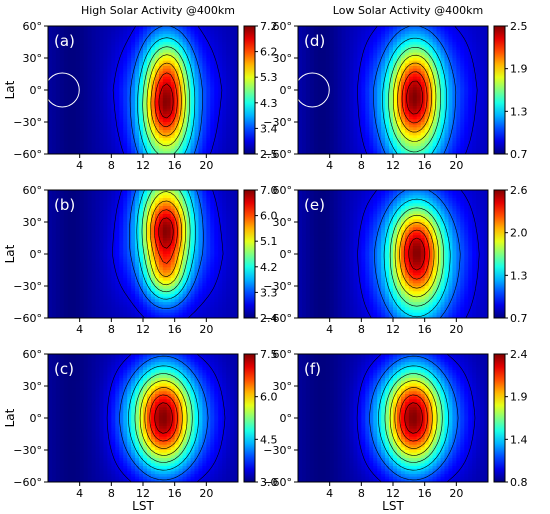 The image size is (550, 514). I want to click on colorbar-tick-label: 4.3, so click(269, 103).